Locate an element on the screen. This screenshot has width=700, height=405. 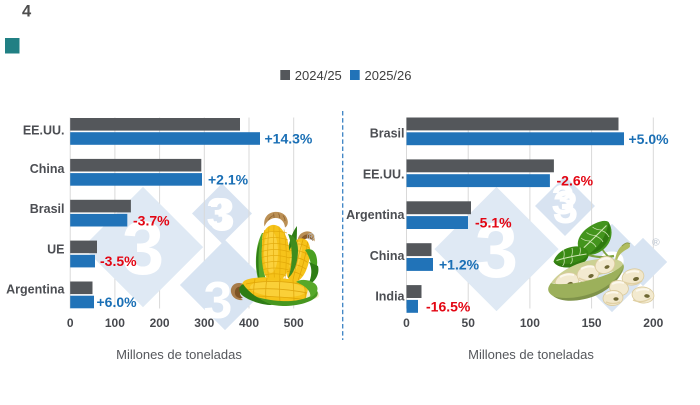
svg-text: +5.0% is located at coordinates (649, 139).